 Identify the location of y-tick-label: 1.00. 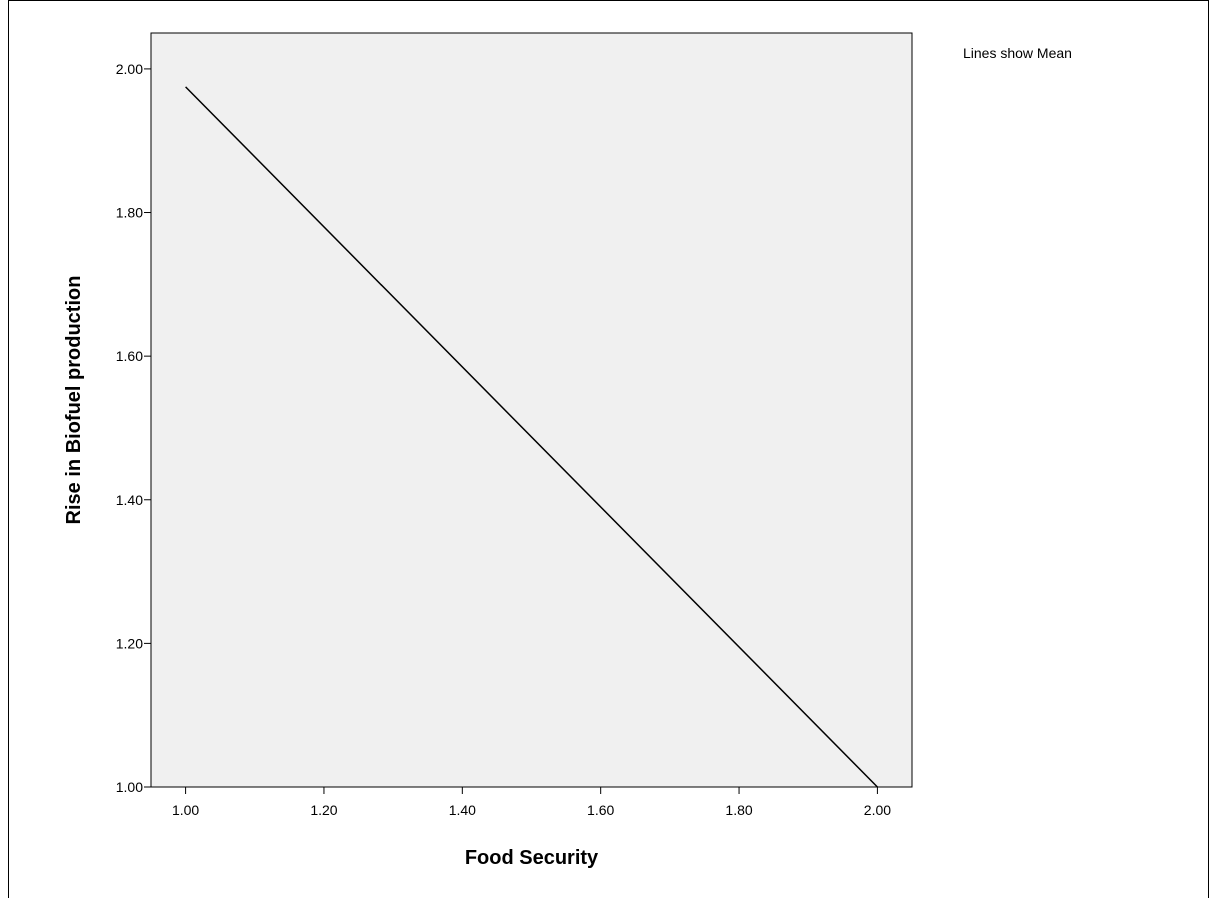
(129, 787).